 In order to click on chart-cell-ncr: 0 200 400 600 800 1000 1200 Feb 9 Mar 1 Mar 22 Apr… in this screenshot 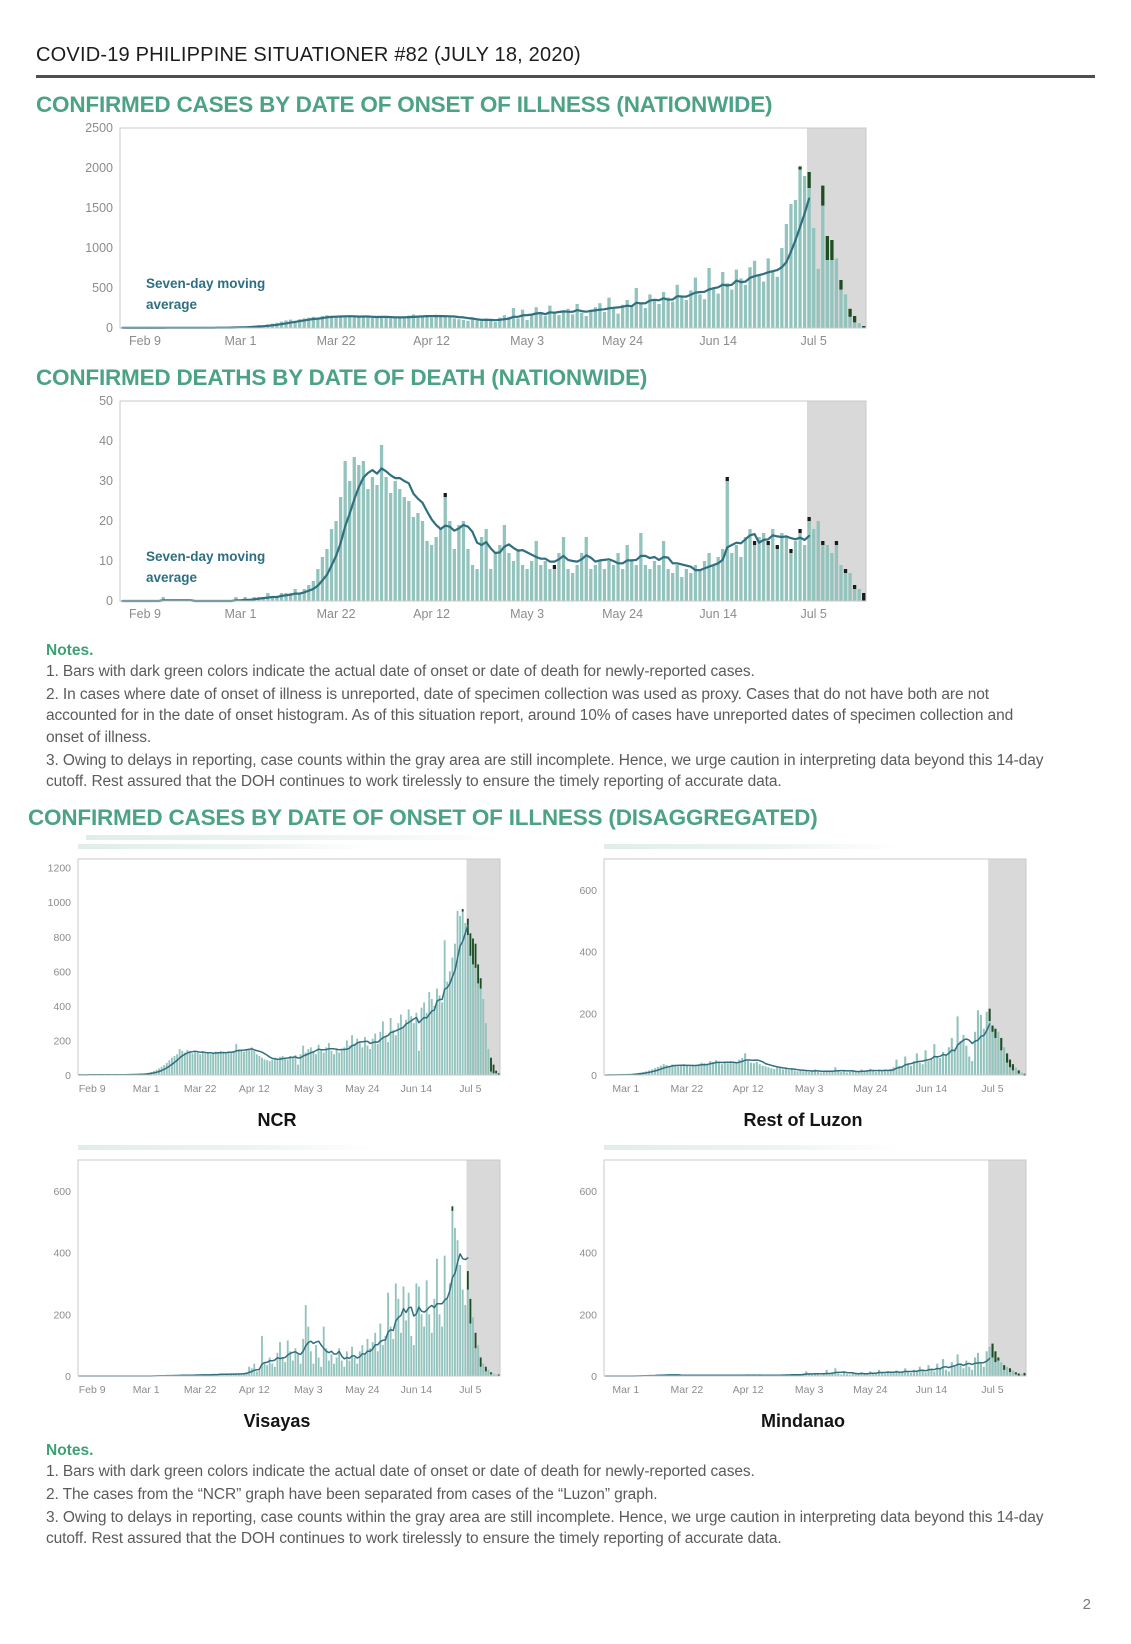, I will do `click(277, 987)`.